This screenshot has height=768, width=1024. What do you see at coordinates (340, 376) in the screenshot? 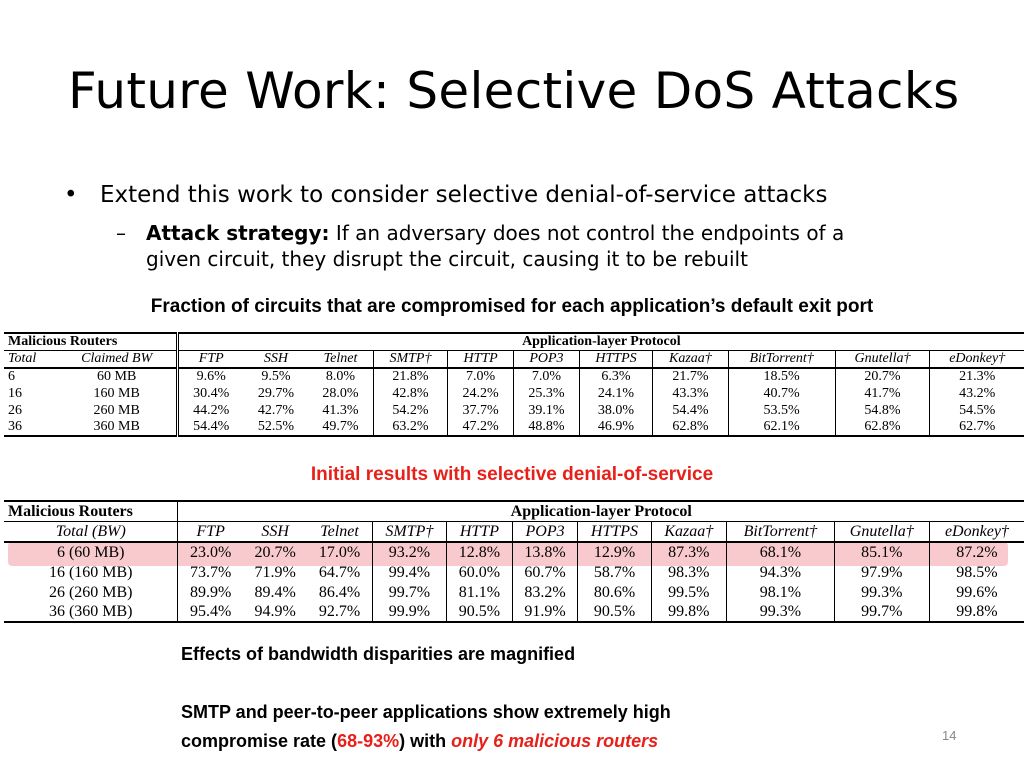
I see `table-cell: 8.0%` at bounding box center [340, 376].